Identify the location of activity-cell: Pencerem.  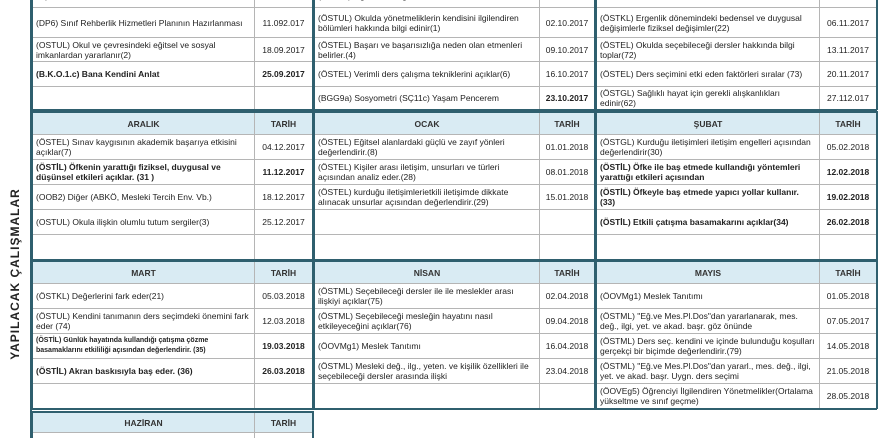
(708, 4).